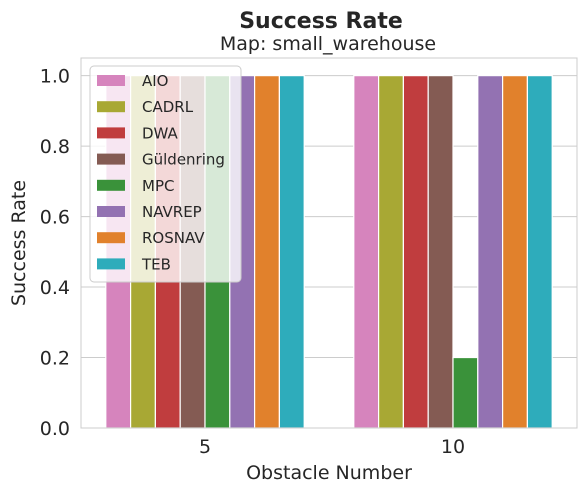 Image resolution: width=586 pixels, height=492 pixels. I want to click on x-tick-label: 5, so click(205, 447).